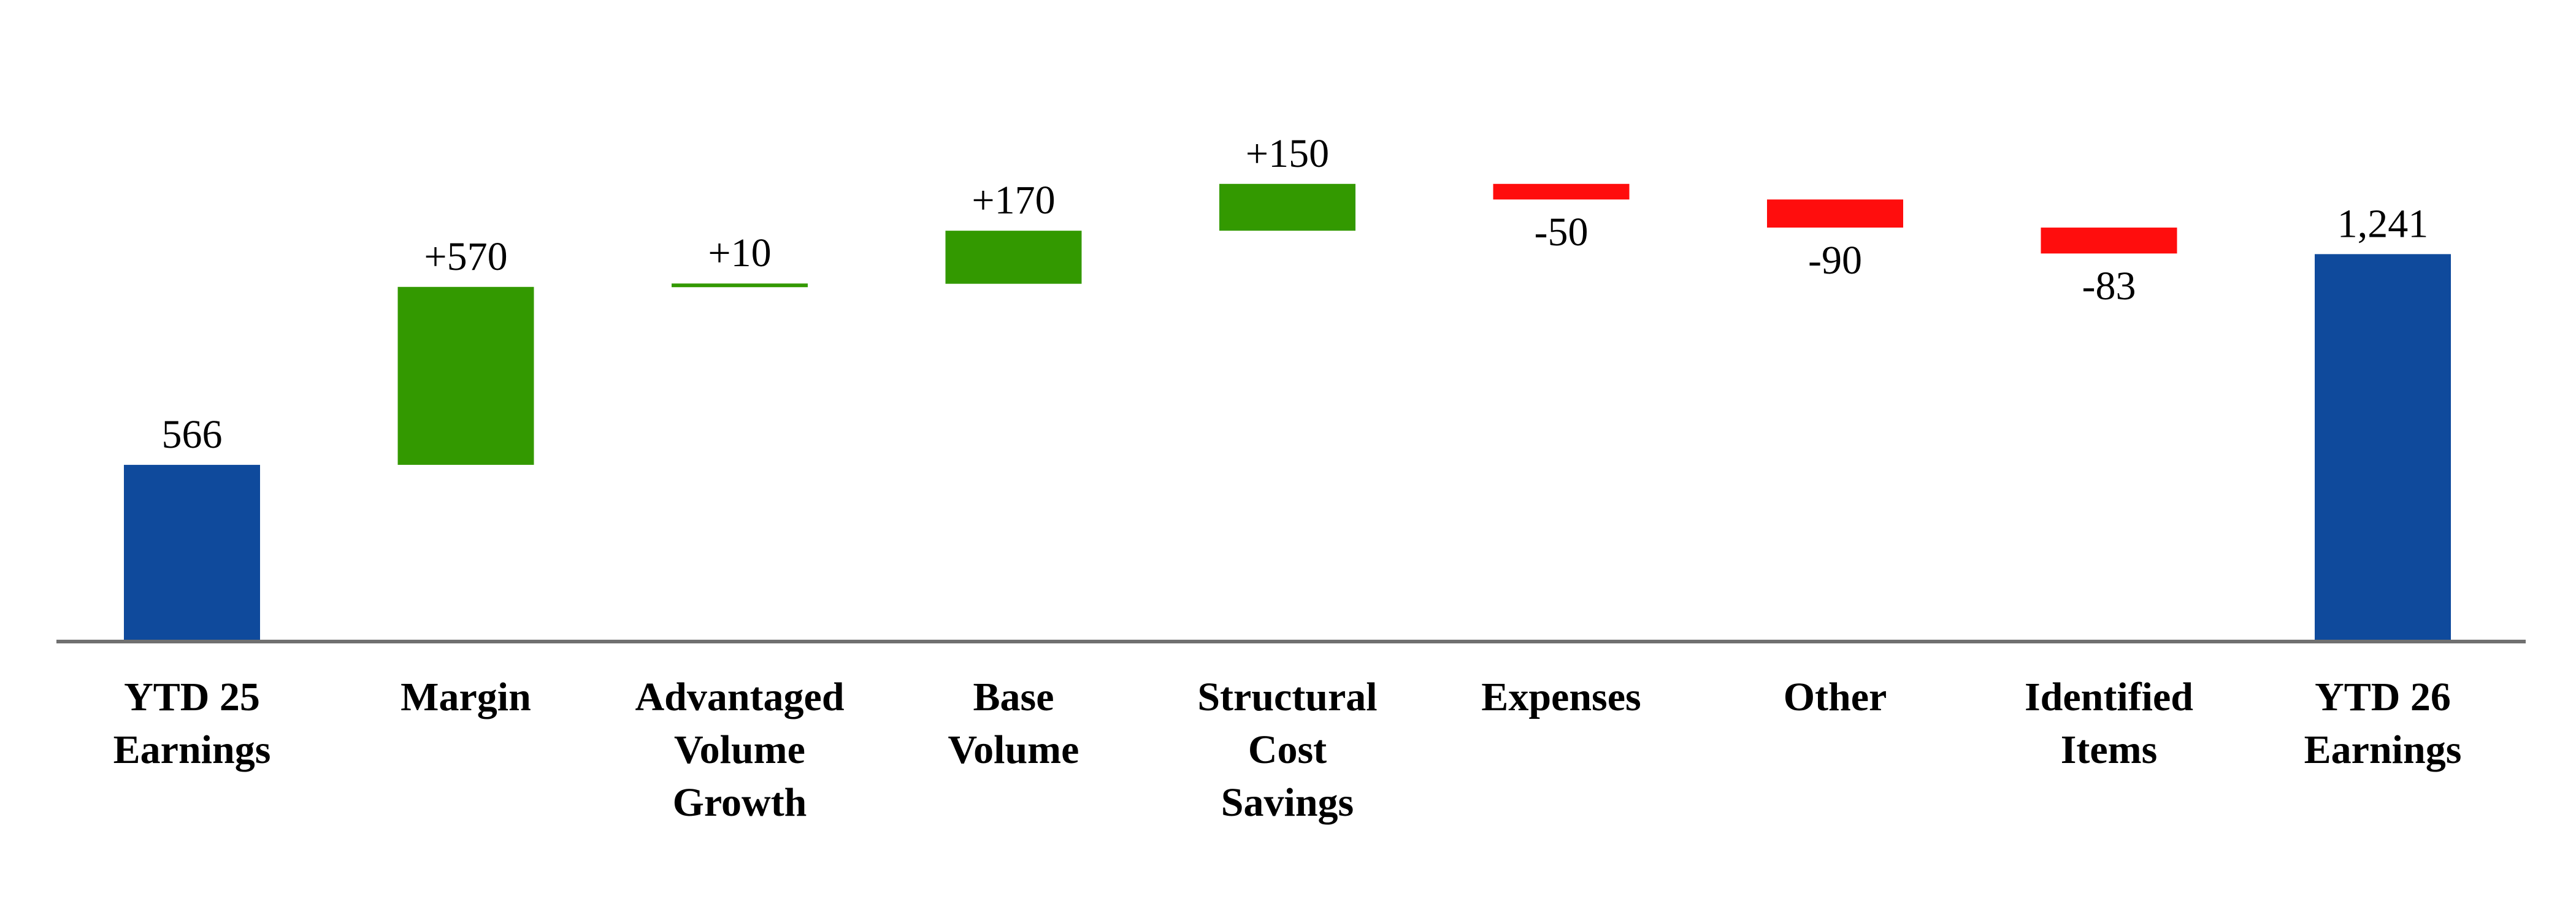 Image resolution: width=2576 pixels, height=920 pixels. I want to click on category-label-line: YTD 25, so click(192, 697).